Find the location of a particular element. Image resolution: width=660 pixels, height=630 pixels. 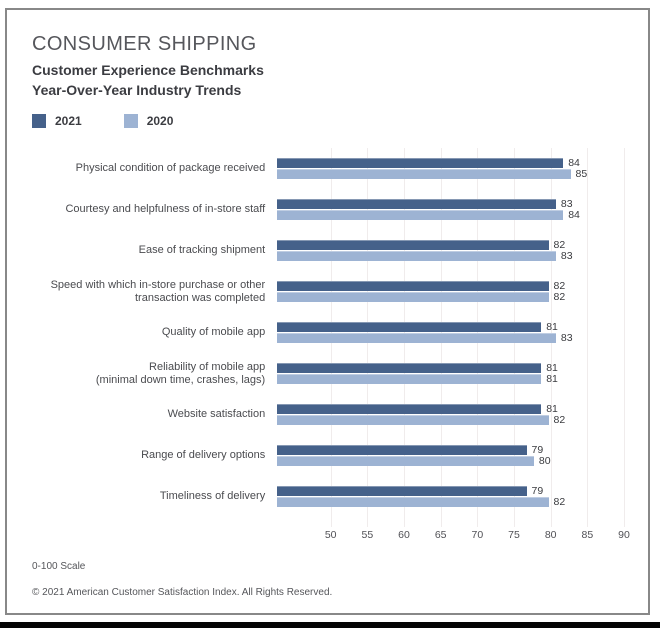

legend-swatch-2020 is located at coordinates (130, 121).